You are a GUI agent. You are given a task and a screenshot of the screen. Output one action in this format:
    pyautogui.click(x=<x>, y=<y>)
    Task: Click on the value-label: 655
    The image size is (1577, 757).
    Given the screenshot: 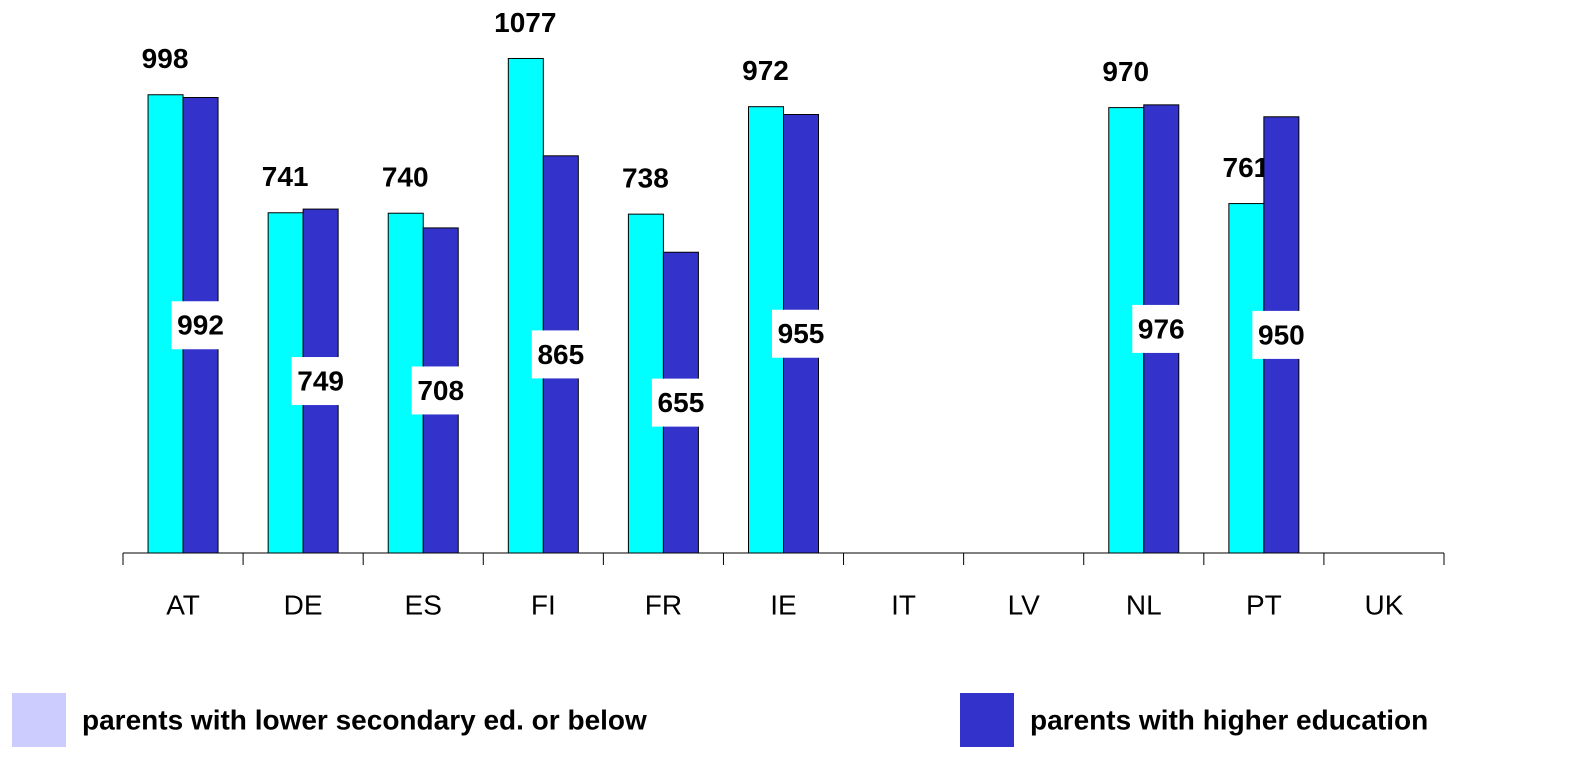 What is the action you would take?
    pyautogui.click(x=681, y=402)
    